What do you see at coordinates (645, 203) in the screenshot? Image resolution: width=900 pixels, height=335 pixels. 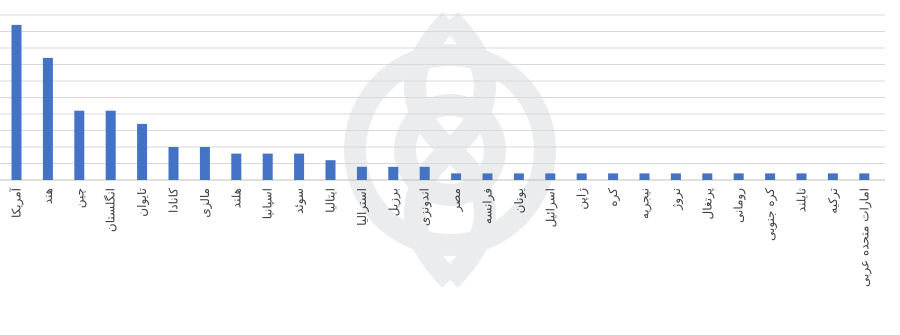 I see `category-label: نیجریه` at bounding box center [645, 203].